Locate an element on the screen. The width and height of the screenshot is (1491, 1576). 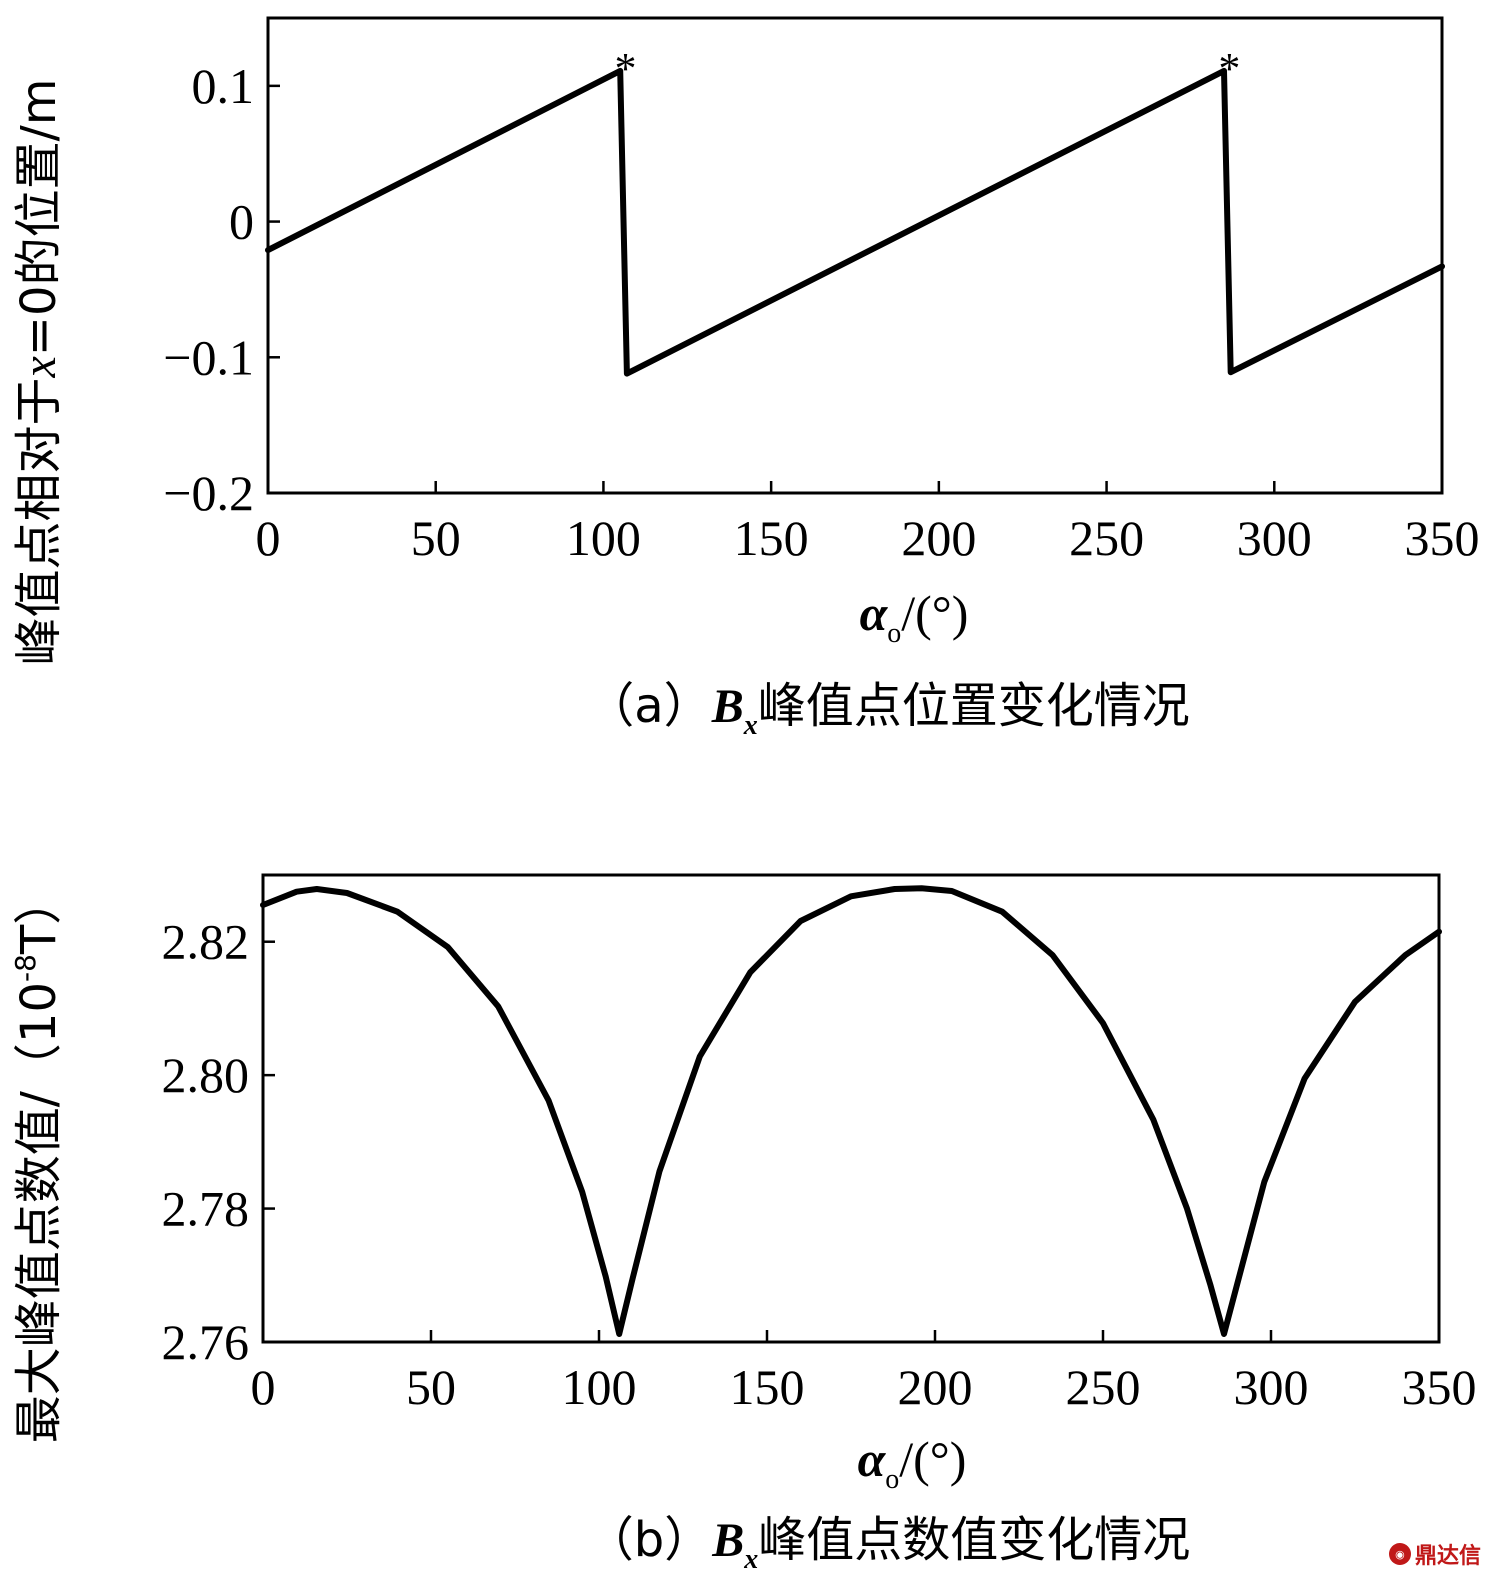
x-axis-label-a: αo/(°) is located at coordinates (914, 617).